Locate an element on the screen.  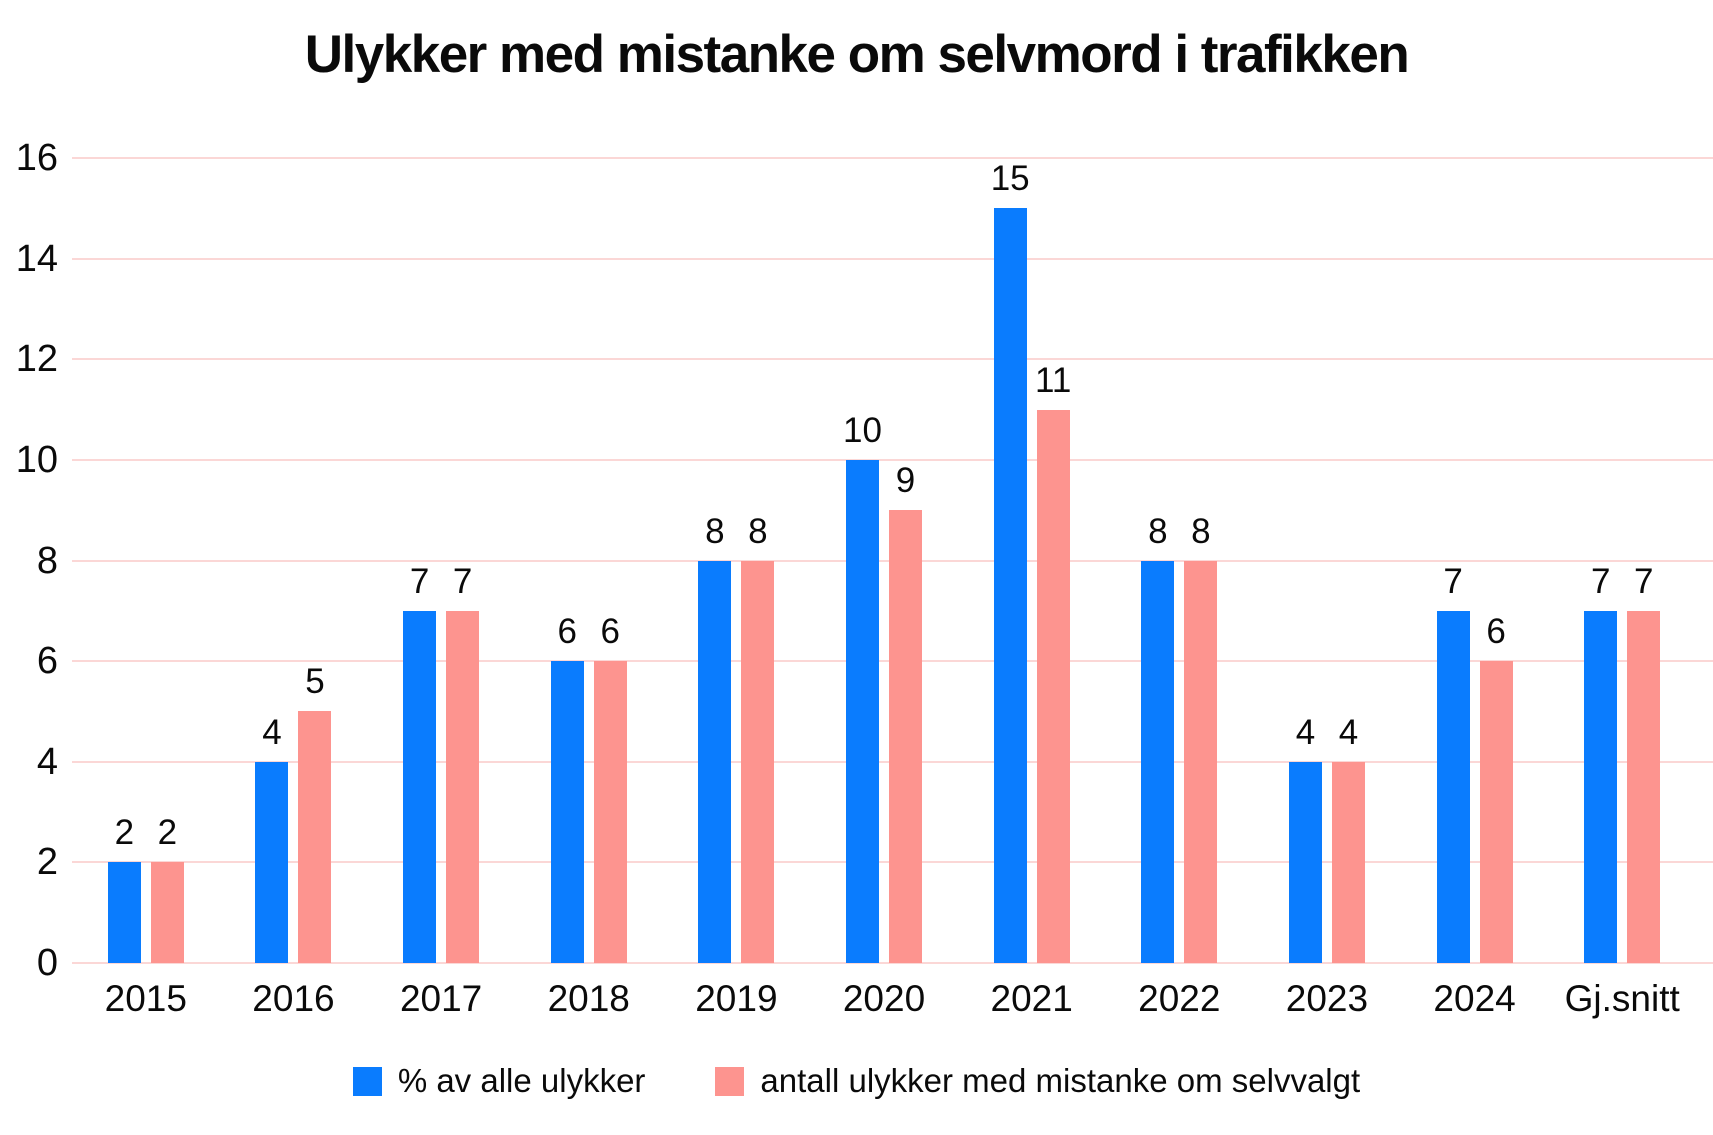
x-tick-label: 2022 is located at coordinates (1179, 998).